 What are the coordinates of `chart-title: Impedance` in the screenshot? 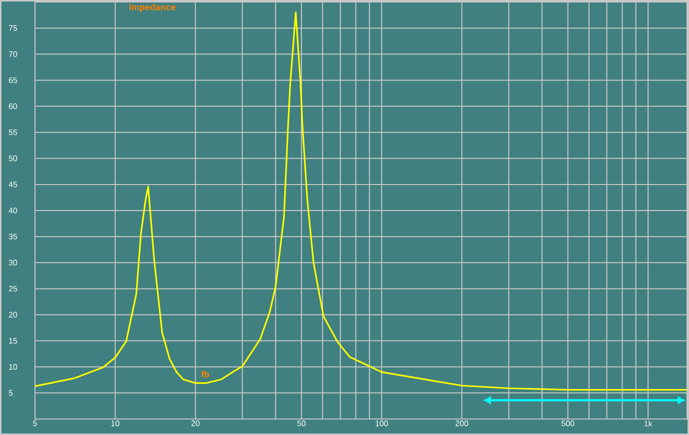 It's located at (153, 8).